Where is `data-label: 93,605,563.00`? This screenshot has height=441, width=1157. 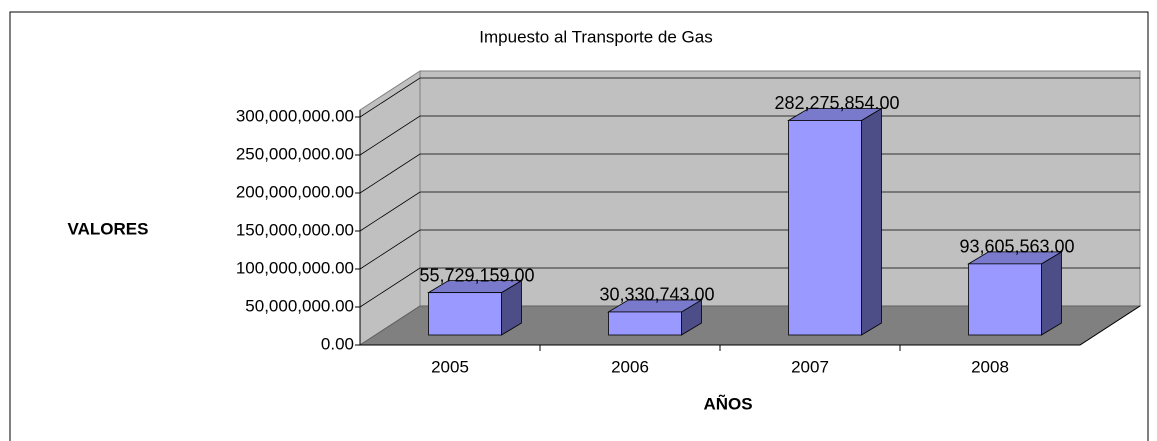 data-label: 93,605,563.00 is located at coordinates (1016, 247).